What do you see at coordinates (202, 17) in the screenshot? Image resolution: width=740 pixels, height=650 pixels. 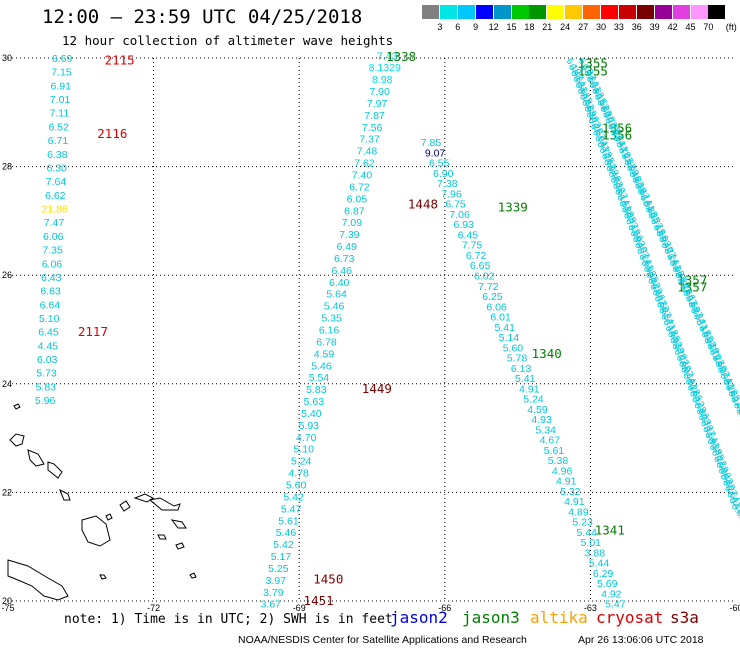 I see `map-title: 12:00 – 23:59 UTC 04/25/2018` at bounding box center [202, 17].